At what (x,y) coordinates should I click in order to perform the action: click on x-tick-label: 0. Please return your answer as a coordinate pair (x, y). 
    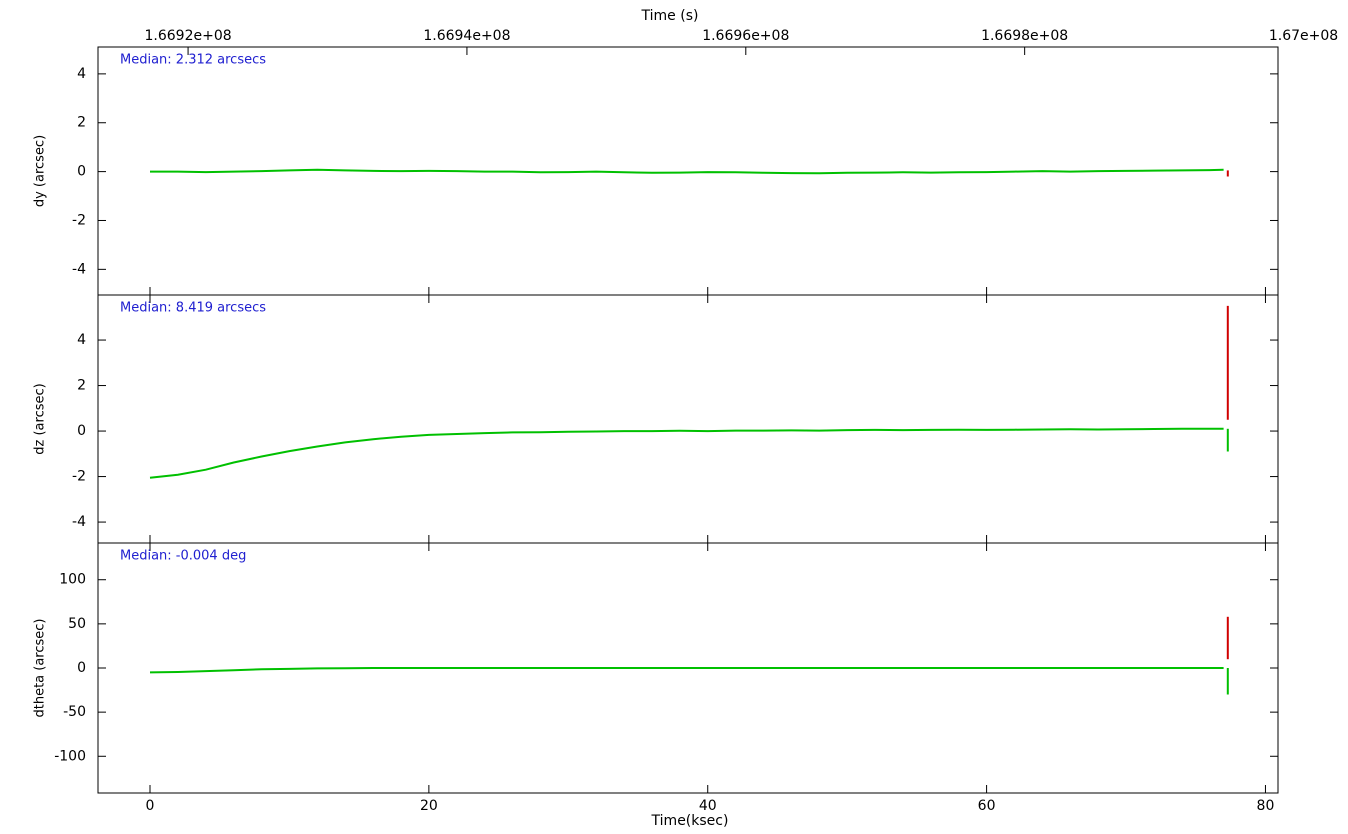
    Looking at the image, I should click on (150, 806).